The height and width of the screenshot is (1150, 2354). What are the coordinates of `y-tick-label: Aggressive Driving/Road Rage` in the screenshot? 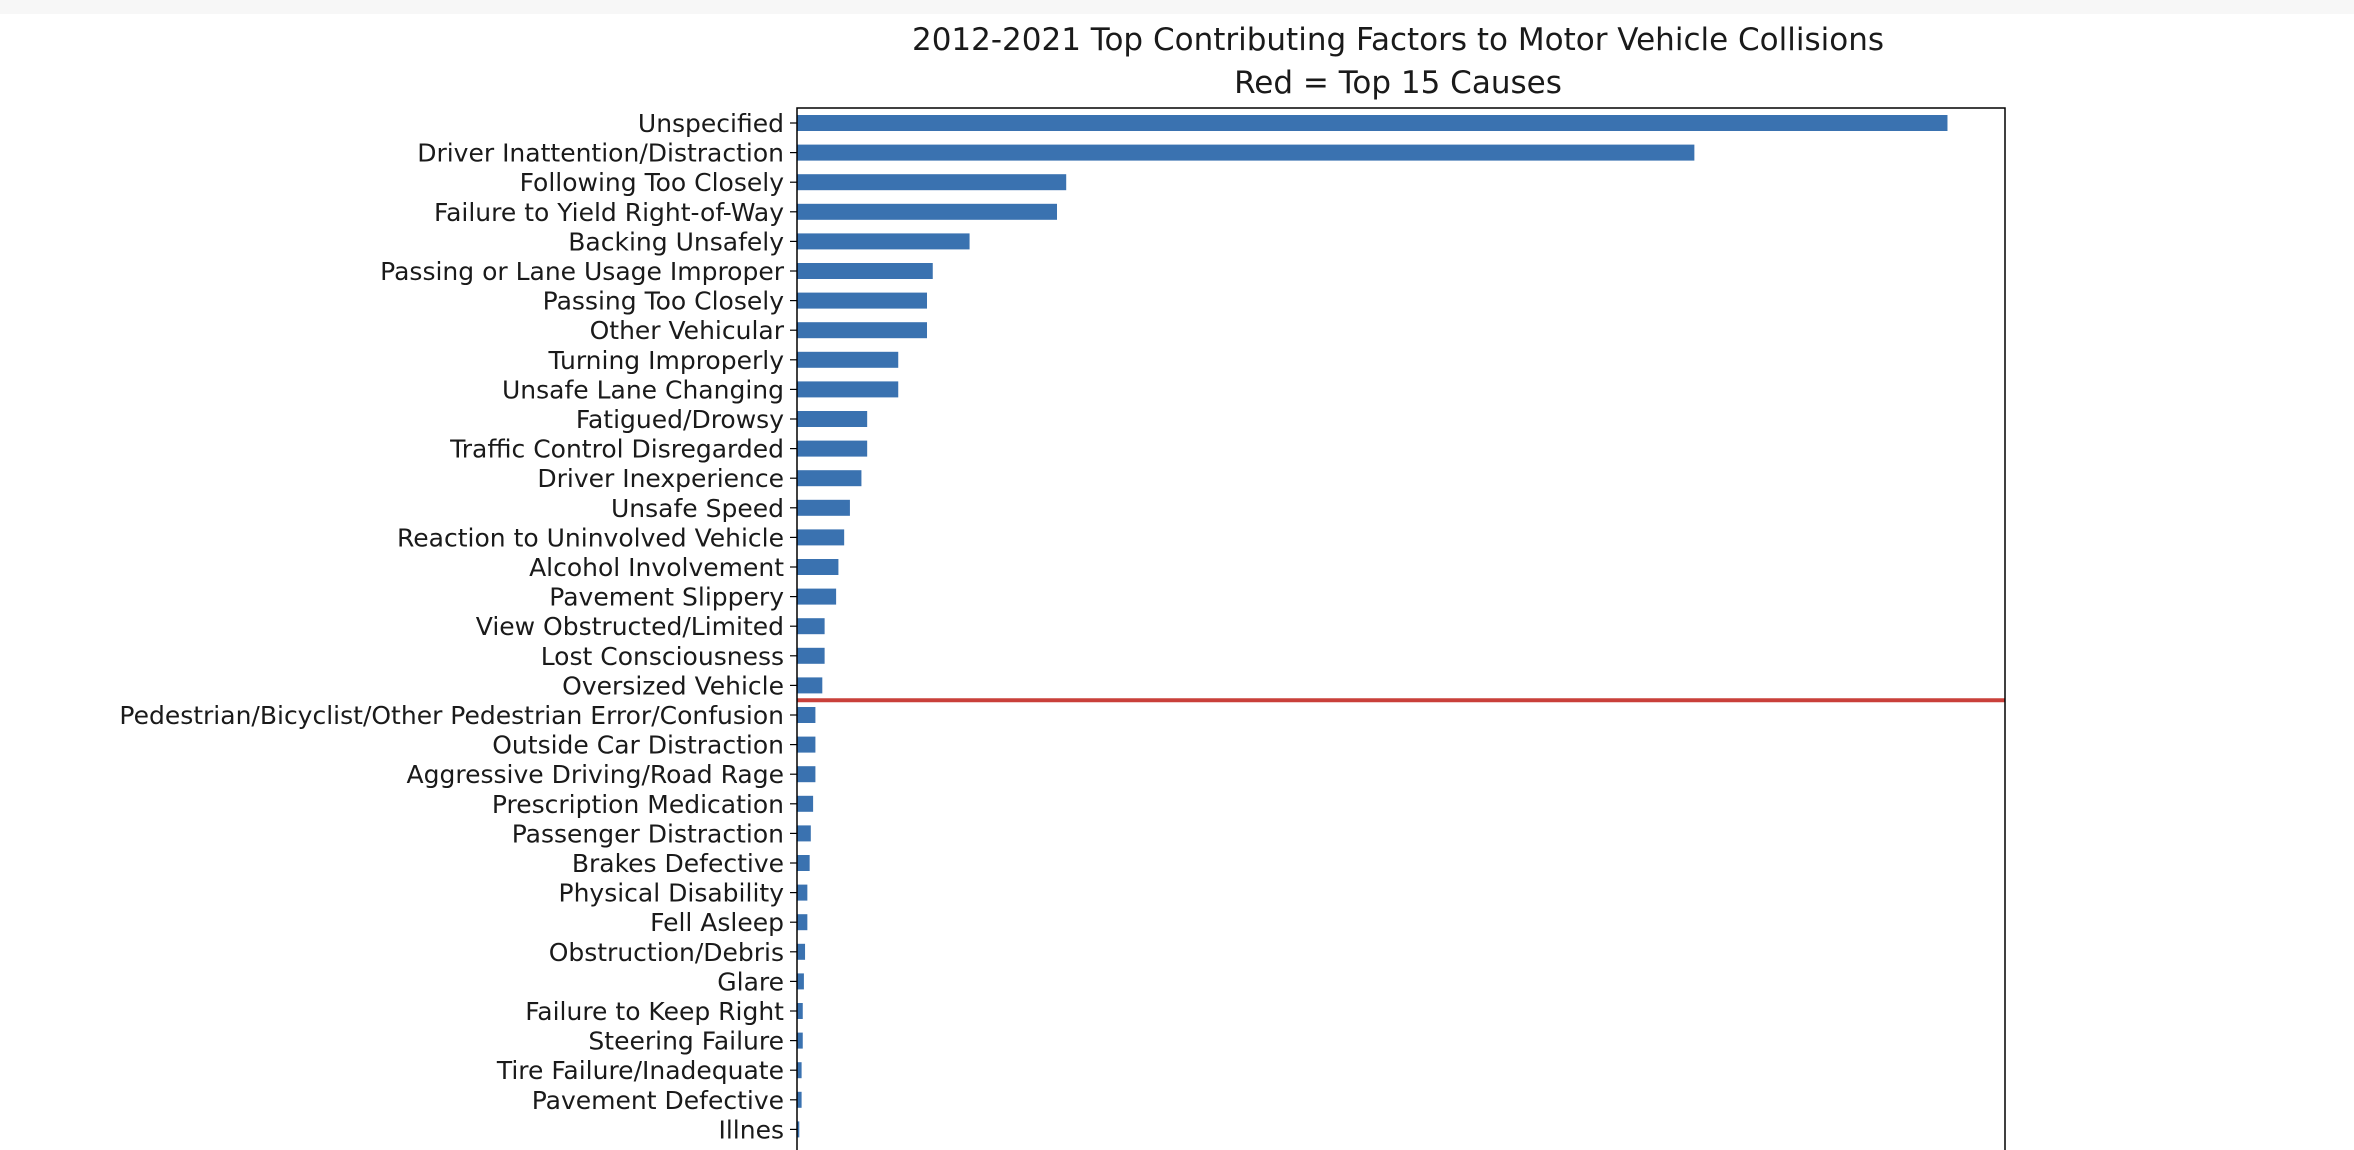 It's located at (596, 774).